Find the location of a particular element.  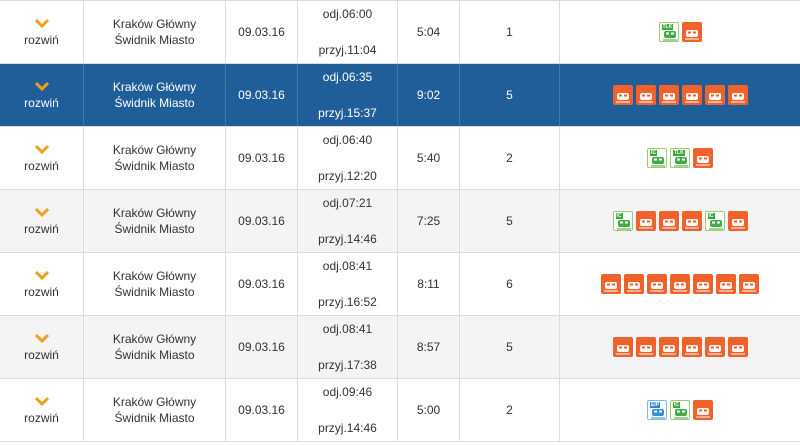

changes: 1 is located at coordinates (510, 32).